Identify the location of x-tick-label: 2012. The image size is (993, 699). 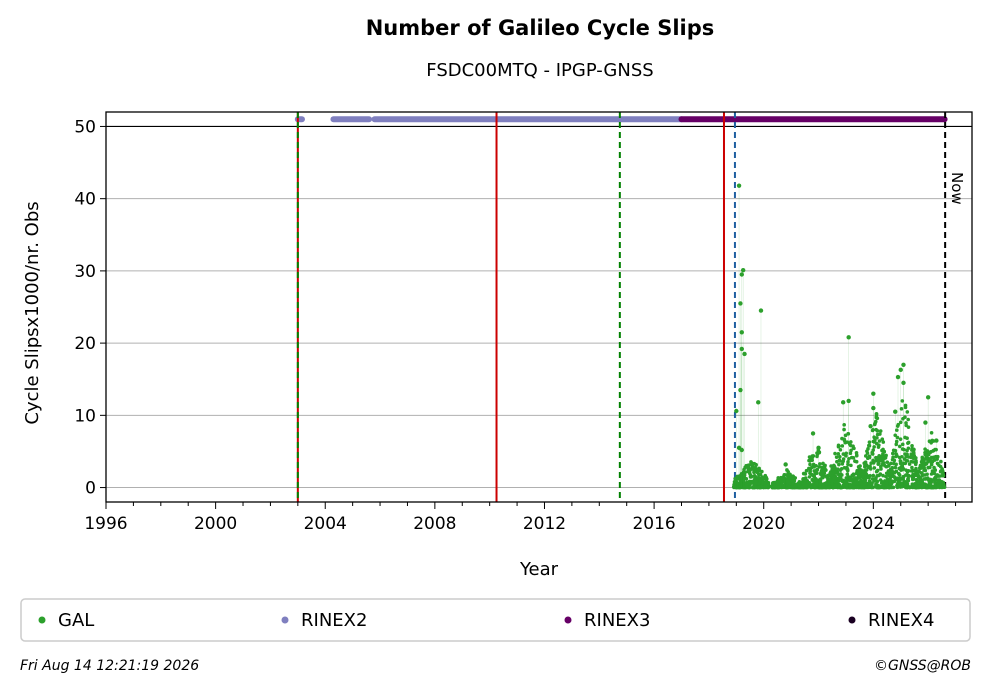
(544, 524).